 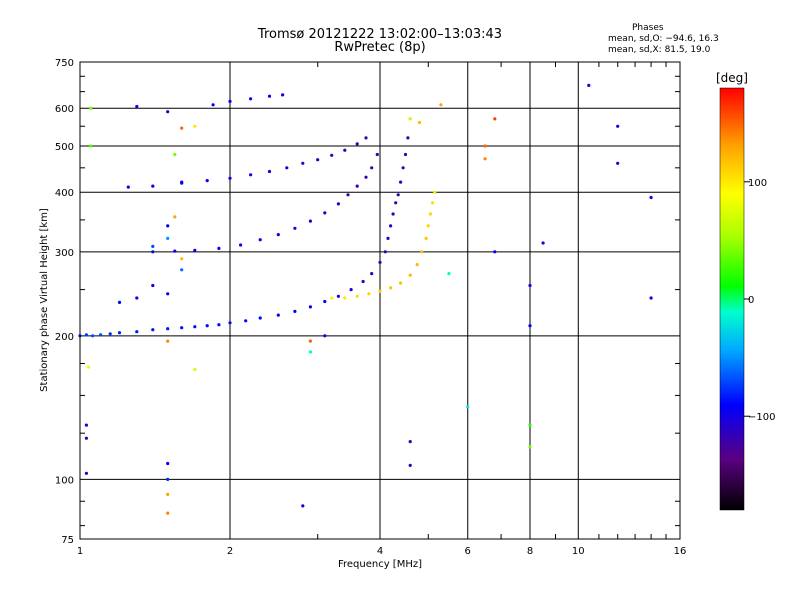 I want to click on colorbar-tick-label: 0, so click(x=751, y=300).